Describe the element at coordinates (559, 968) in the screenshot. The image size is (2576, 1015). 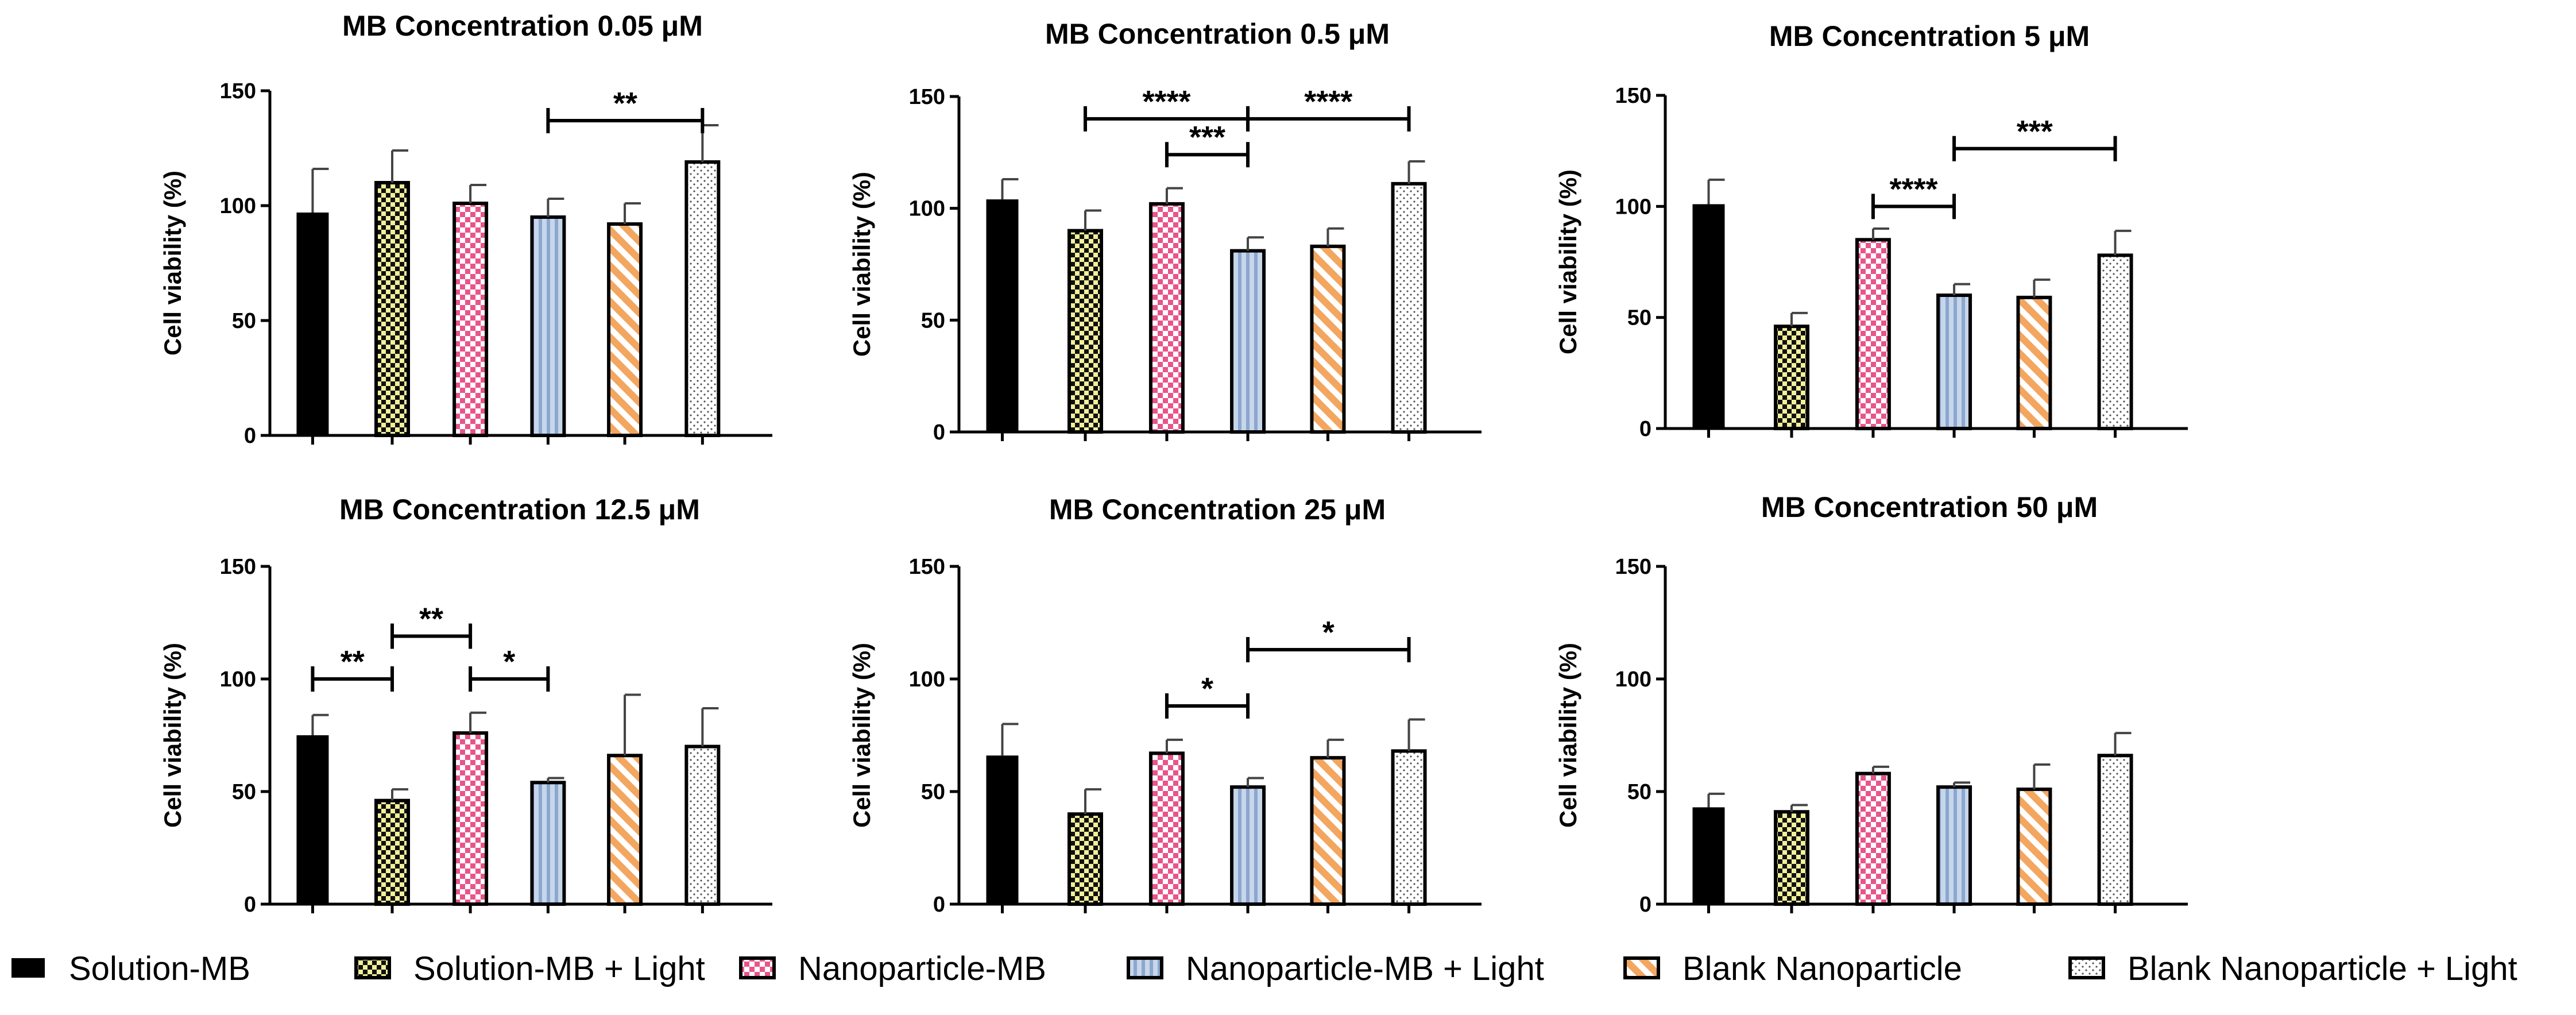
I see `legend-label: Solution-MB + Light` at that location.